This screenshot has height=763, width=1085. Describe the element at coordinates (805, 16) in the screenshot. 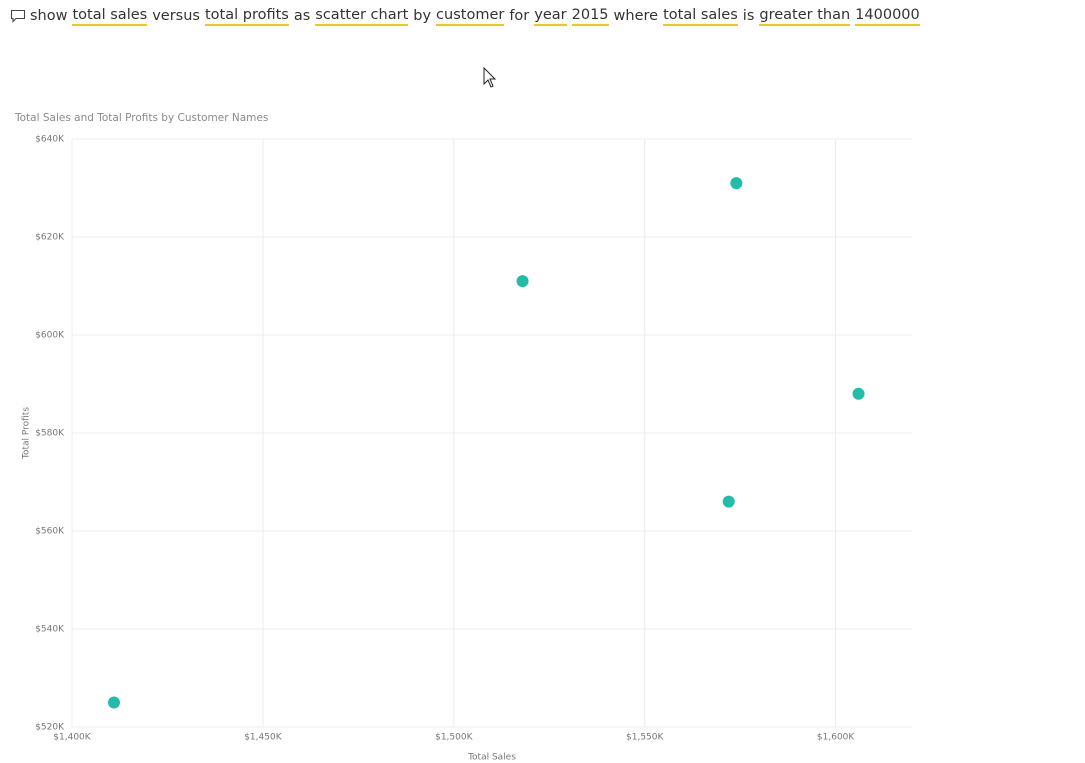

I see `query-term: greater than` at that location.